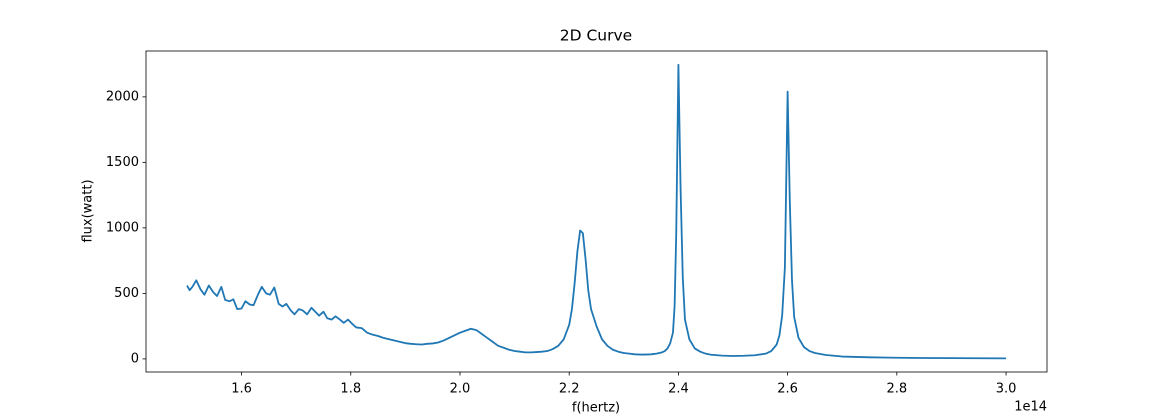 The image size is (1163, 419). What do you see at coordinates (896, 389) in the screenshot?
I see `x-tick-label: 2.8` at bounding box center [896, 389].